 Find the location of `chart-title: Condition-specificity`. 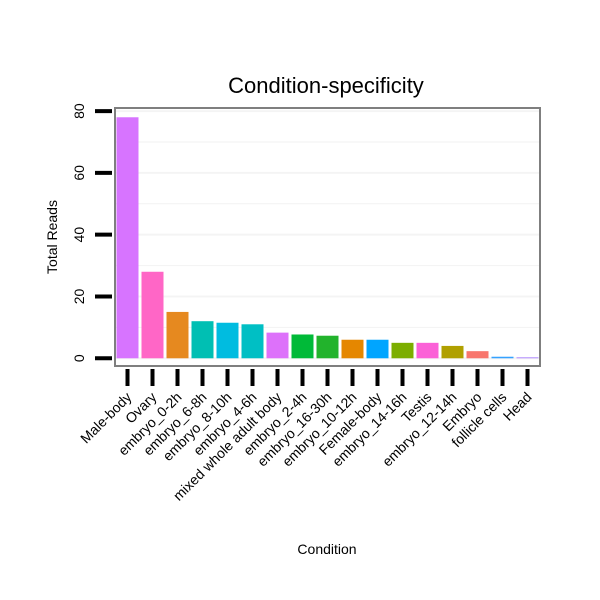

chart-title: Condition-specificity is located at coordinates (326, 85).